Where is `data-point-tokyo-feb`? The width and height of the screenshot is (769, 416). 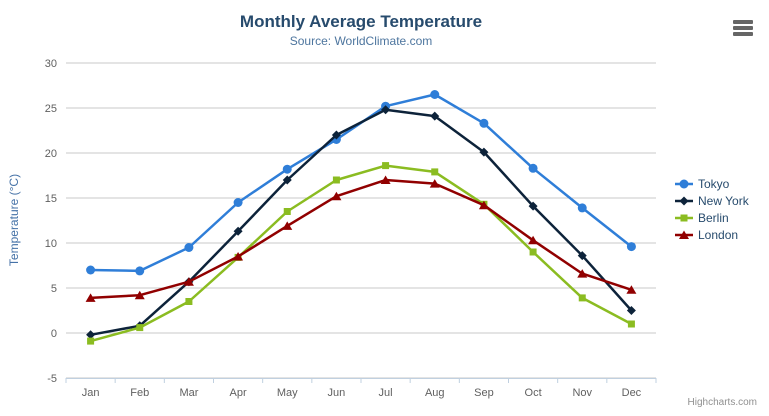 data-point-tokyo-feb is located at coordinates (140, 271).